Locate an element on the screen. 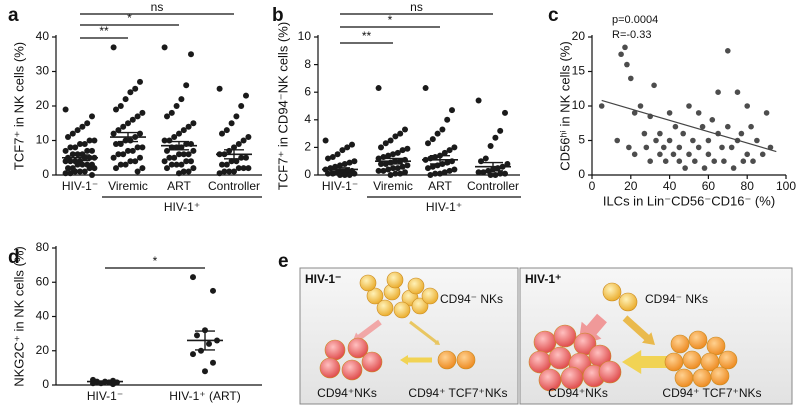  panel-label: a is located at coordinates (13, 15).